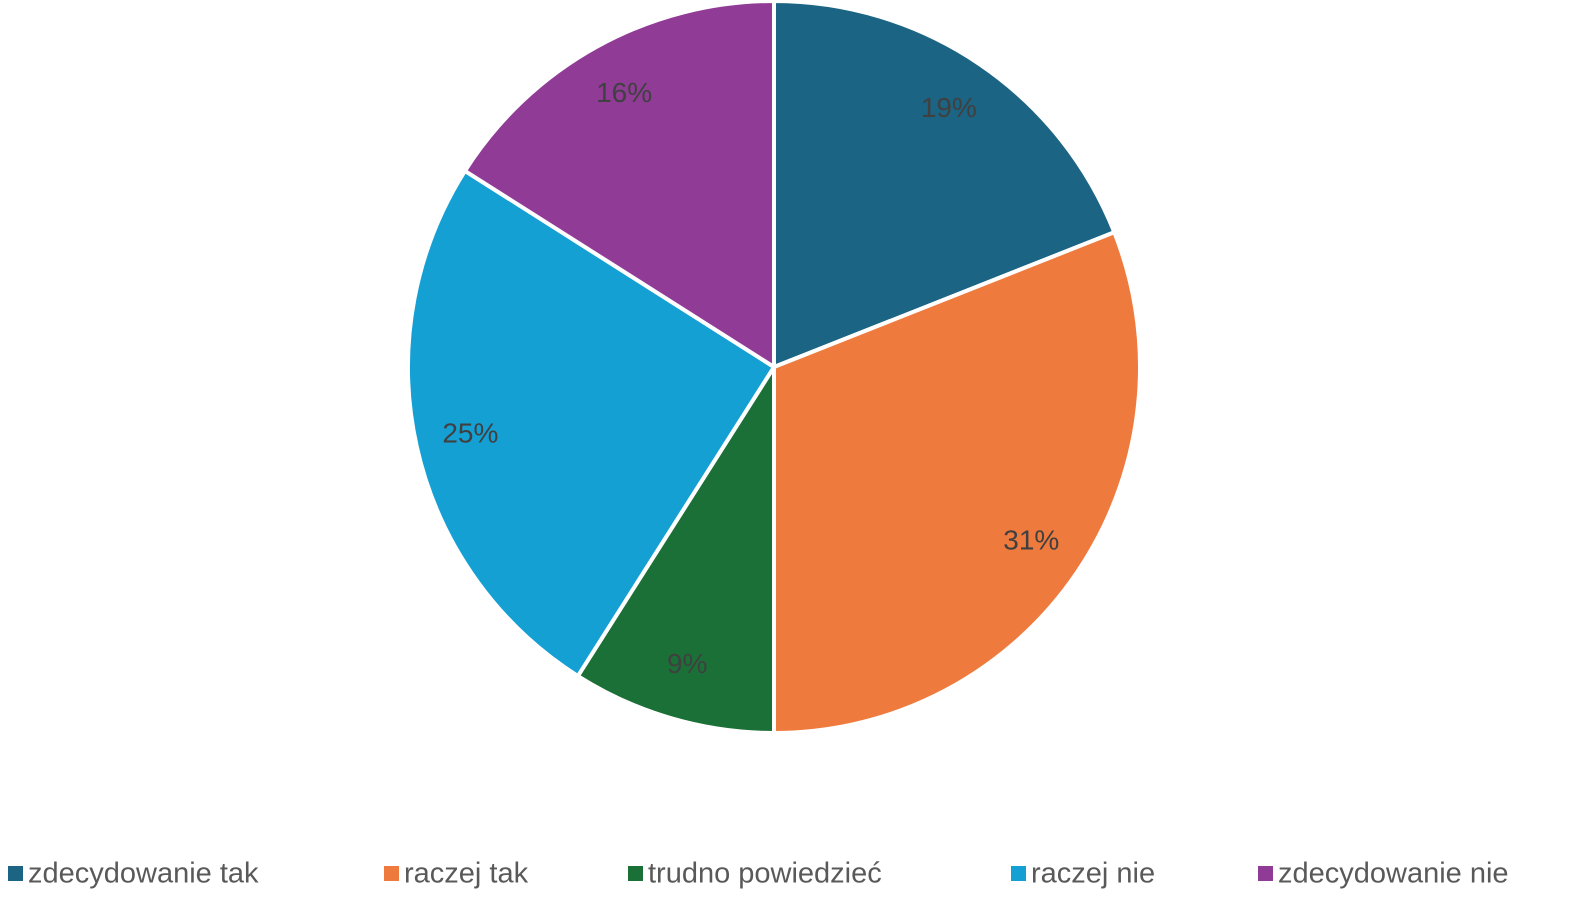 Image resolution: width=1582 pixels, height=899 pixels. What do you see at coordinates (765, 874) in the screenshot?
I see `legend-label: trudno powiedzieć` at bounding box center [765, 874].